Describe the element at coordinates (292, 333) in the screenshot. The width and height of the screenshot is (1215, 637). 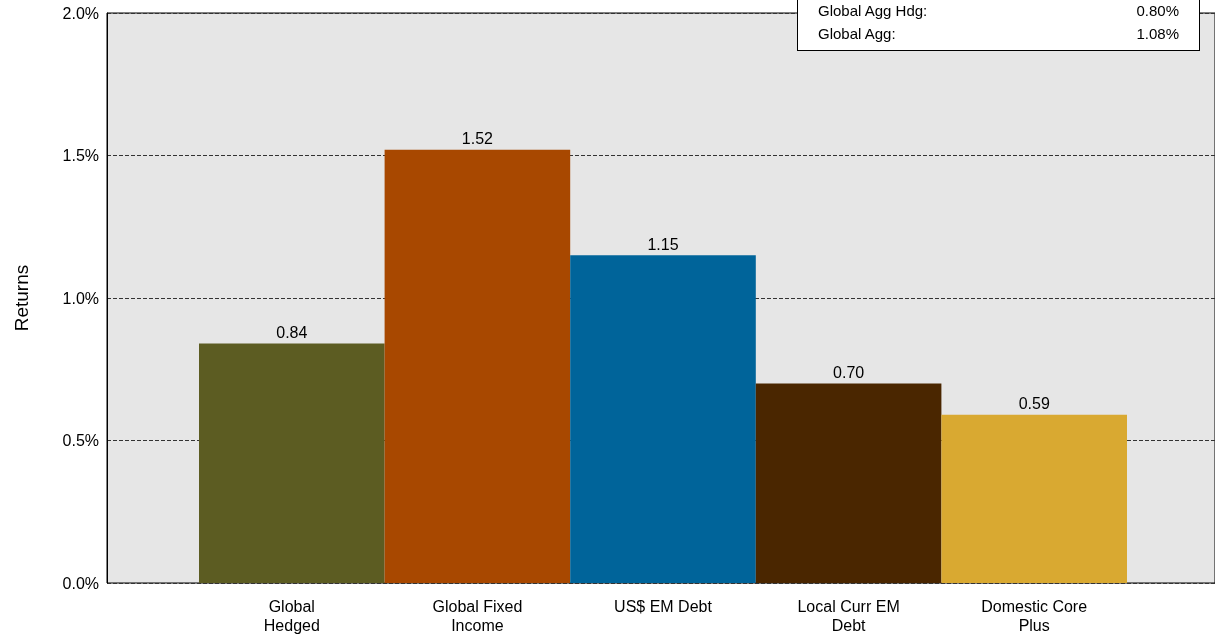
I see `data-label: 0.84` at that location.